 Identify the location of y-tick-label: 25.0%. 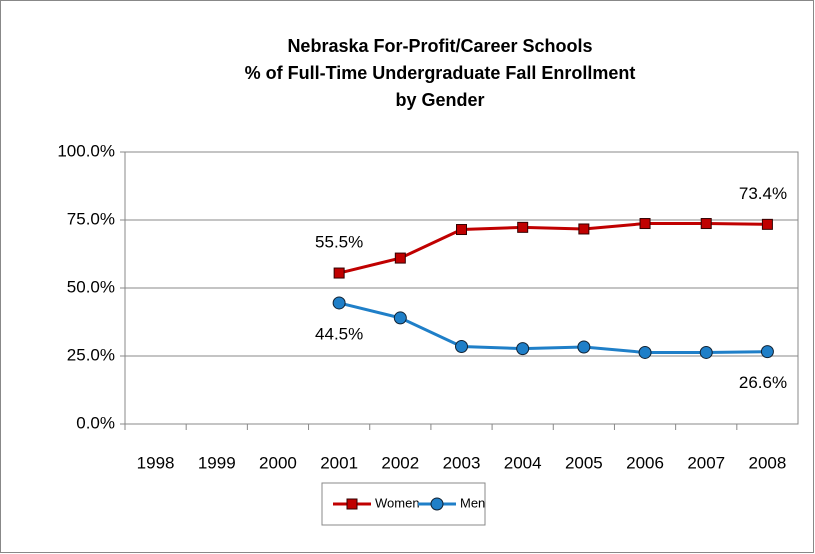
(91, 354).